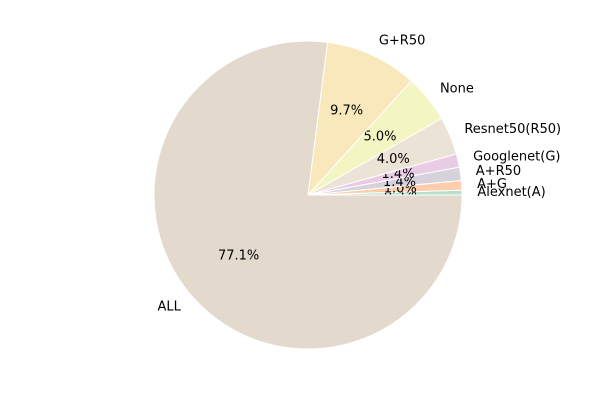  Describe the element at coordinates (516, 157) in the screenshot. I see `slice-label: Googlenet(G)` at that location.